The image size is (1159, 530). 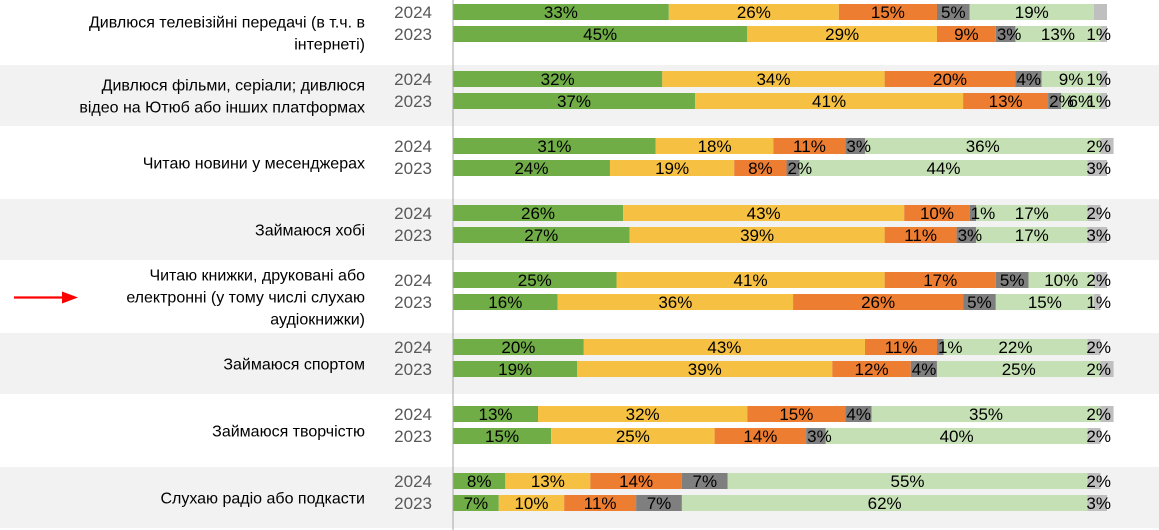 I want to click on value-label: 43%, so click(x=764, y=213).